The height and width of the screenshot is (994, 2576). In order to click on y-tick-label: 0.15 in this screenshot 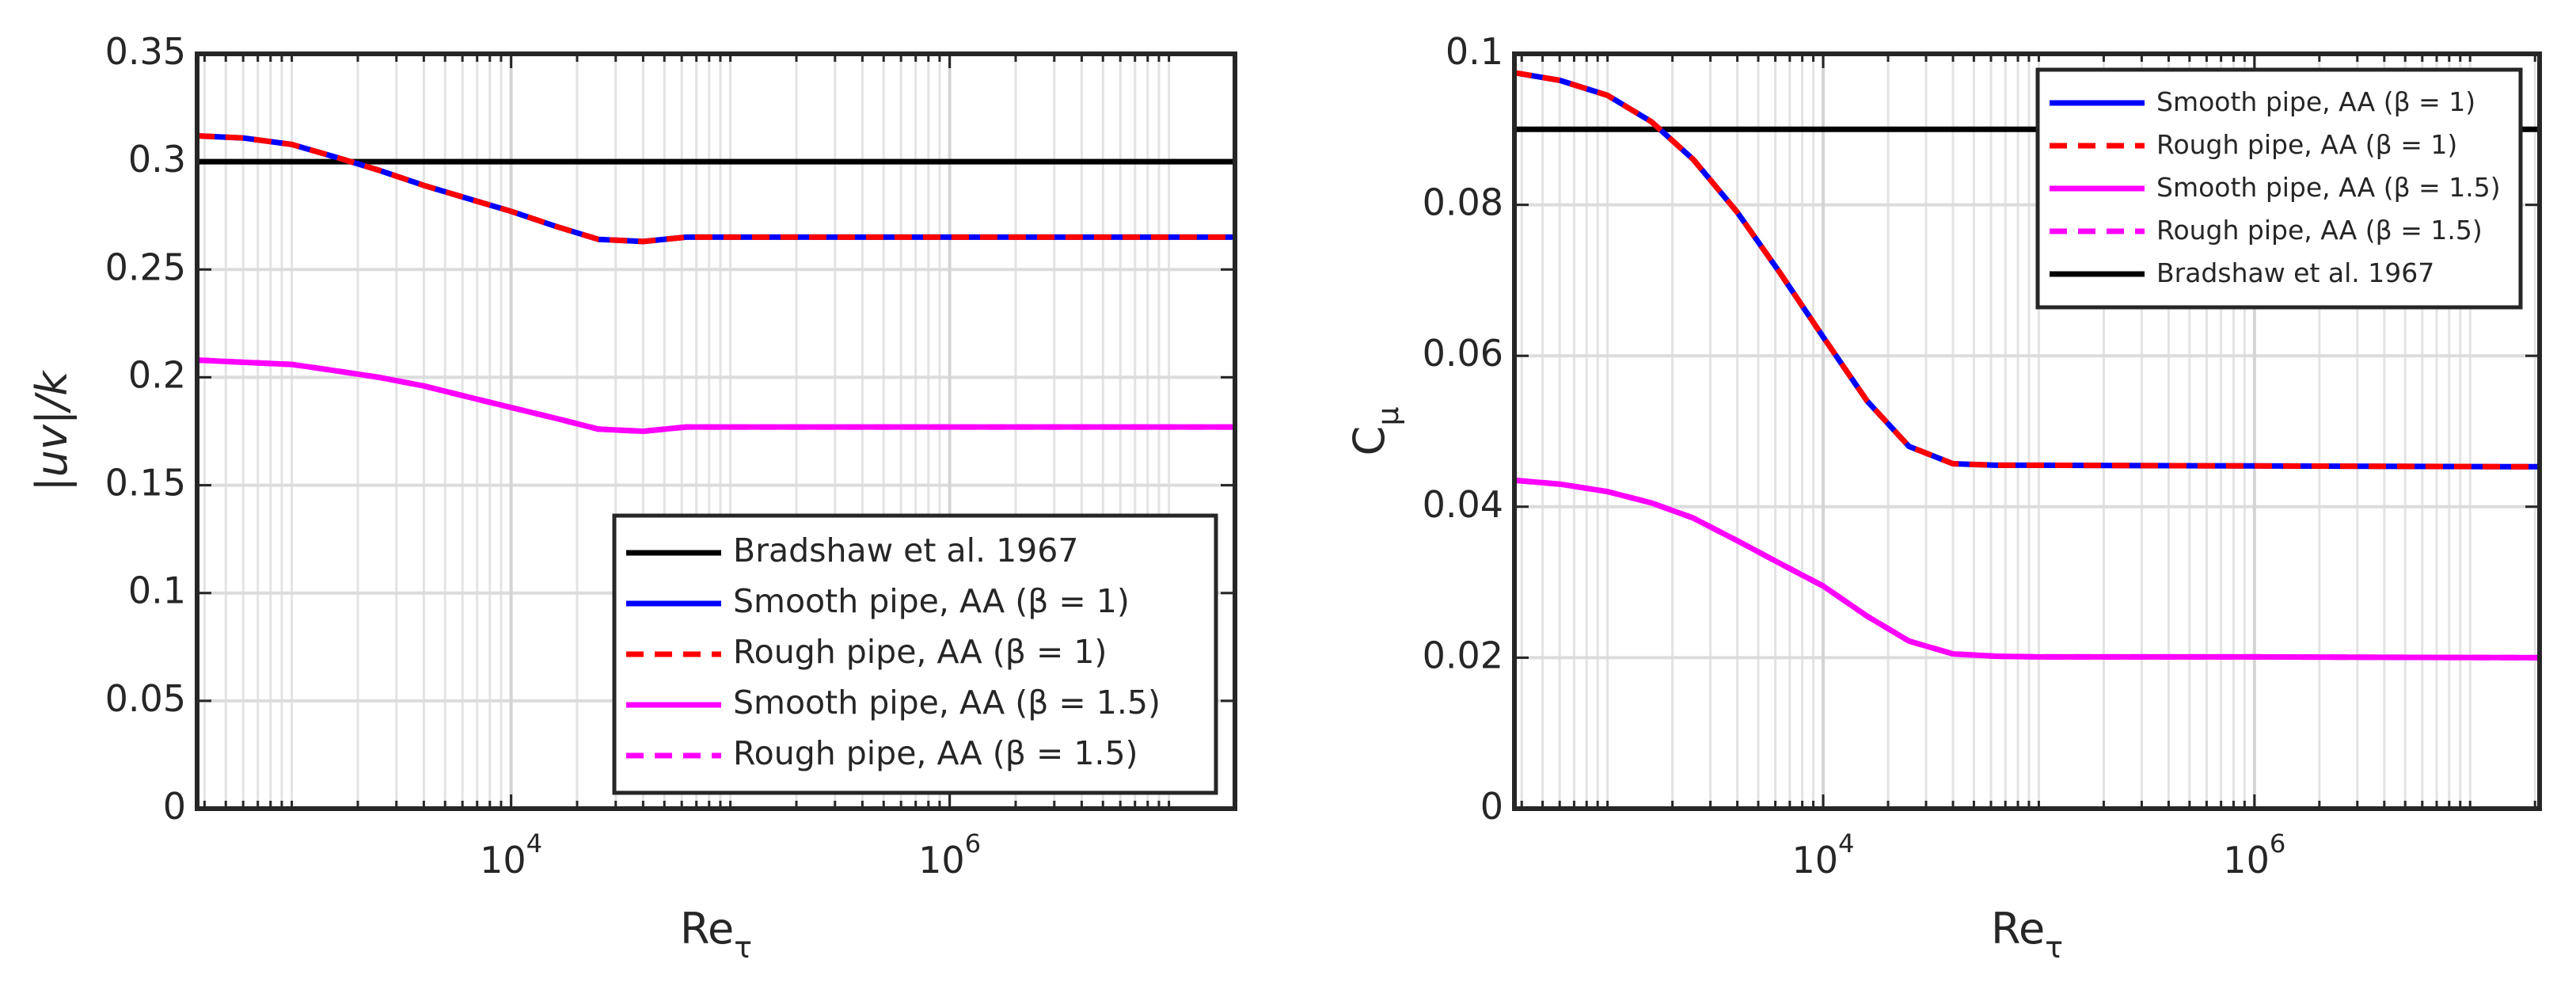, I will do `click(145, 482)`.